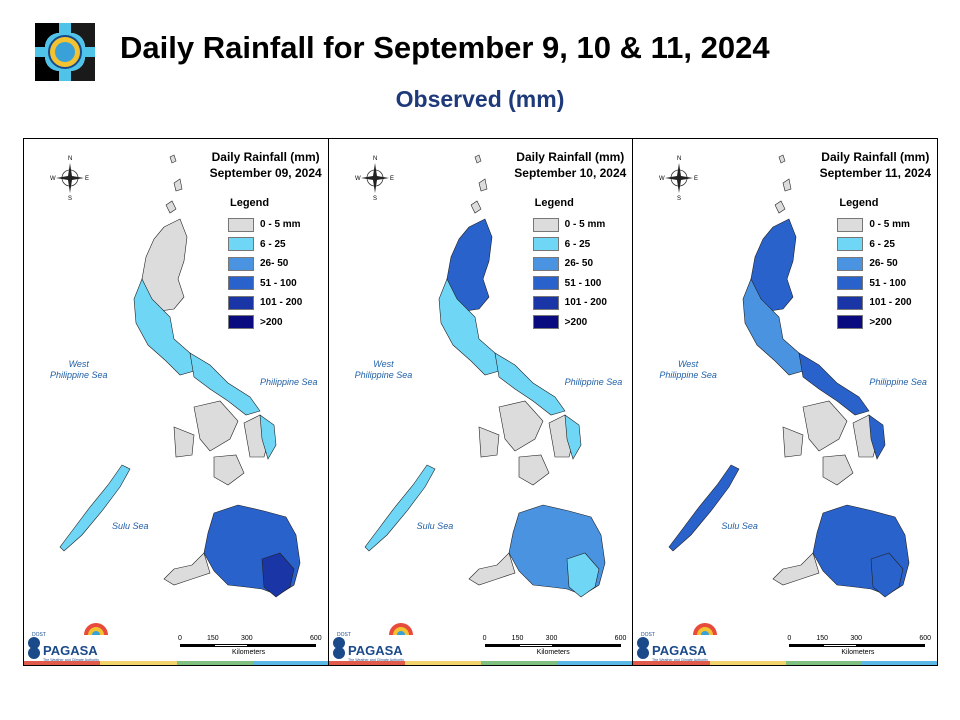  I want to click on svg-text: PAGASA, so click(70, 650).